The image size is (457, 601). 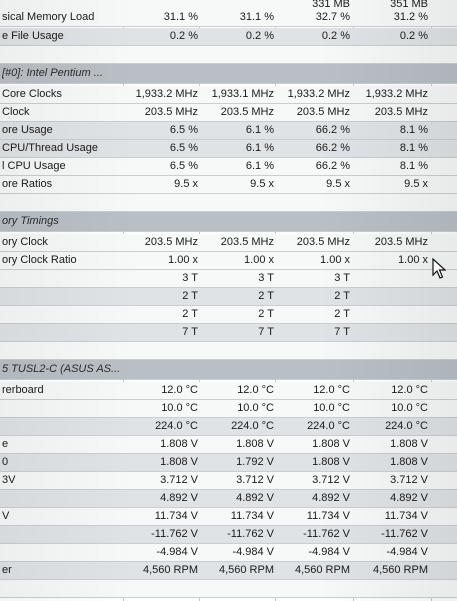 I want to click on table-row: 224.0 °C 224.0 °C 224.0 °C 224.0 °C, so click(x=228, y=427).